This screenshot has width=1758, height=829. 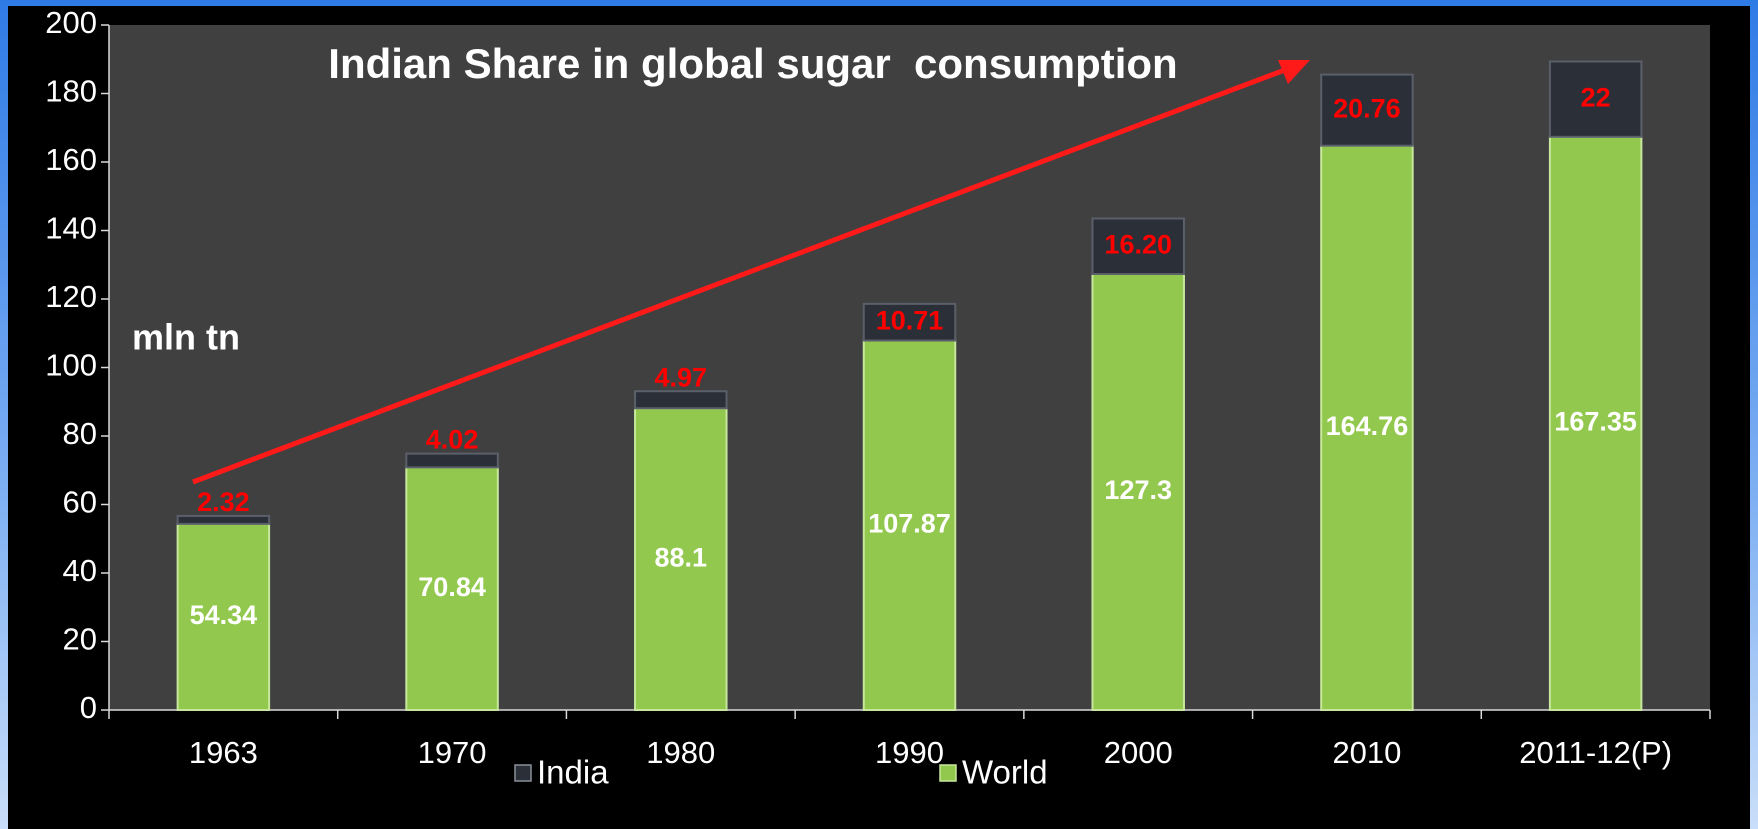 I want to click on data-label: 4.97, so click(x=681, y=377).